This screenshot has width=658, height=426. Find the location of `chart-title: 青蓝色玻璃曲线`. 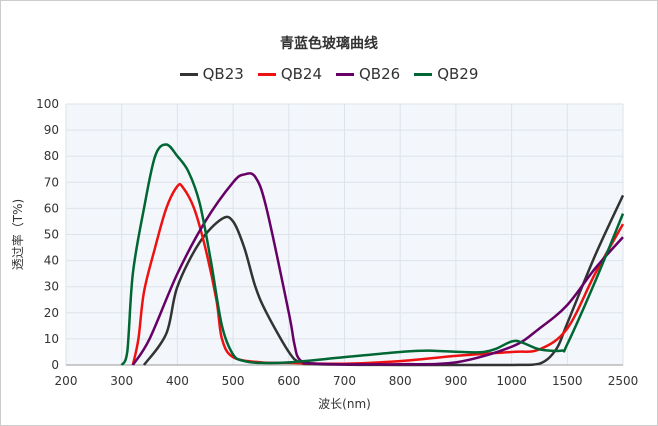

chart-title: 青蓝色玻璃曲线 is located at coordinates (329, 44).